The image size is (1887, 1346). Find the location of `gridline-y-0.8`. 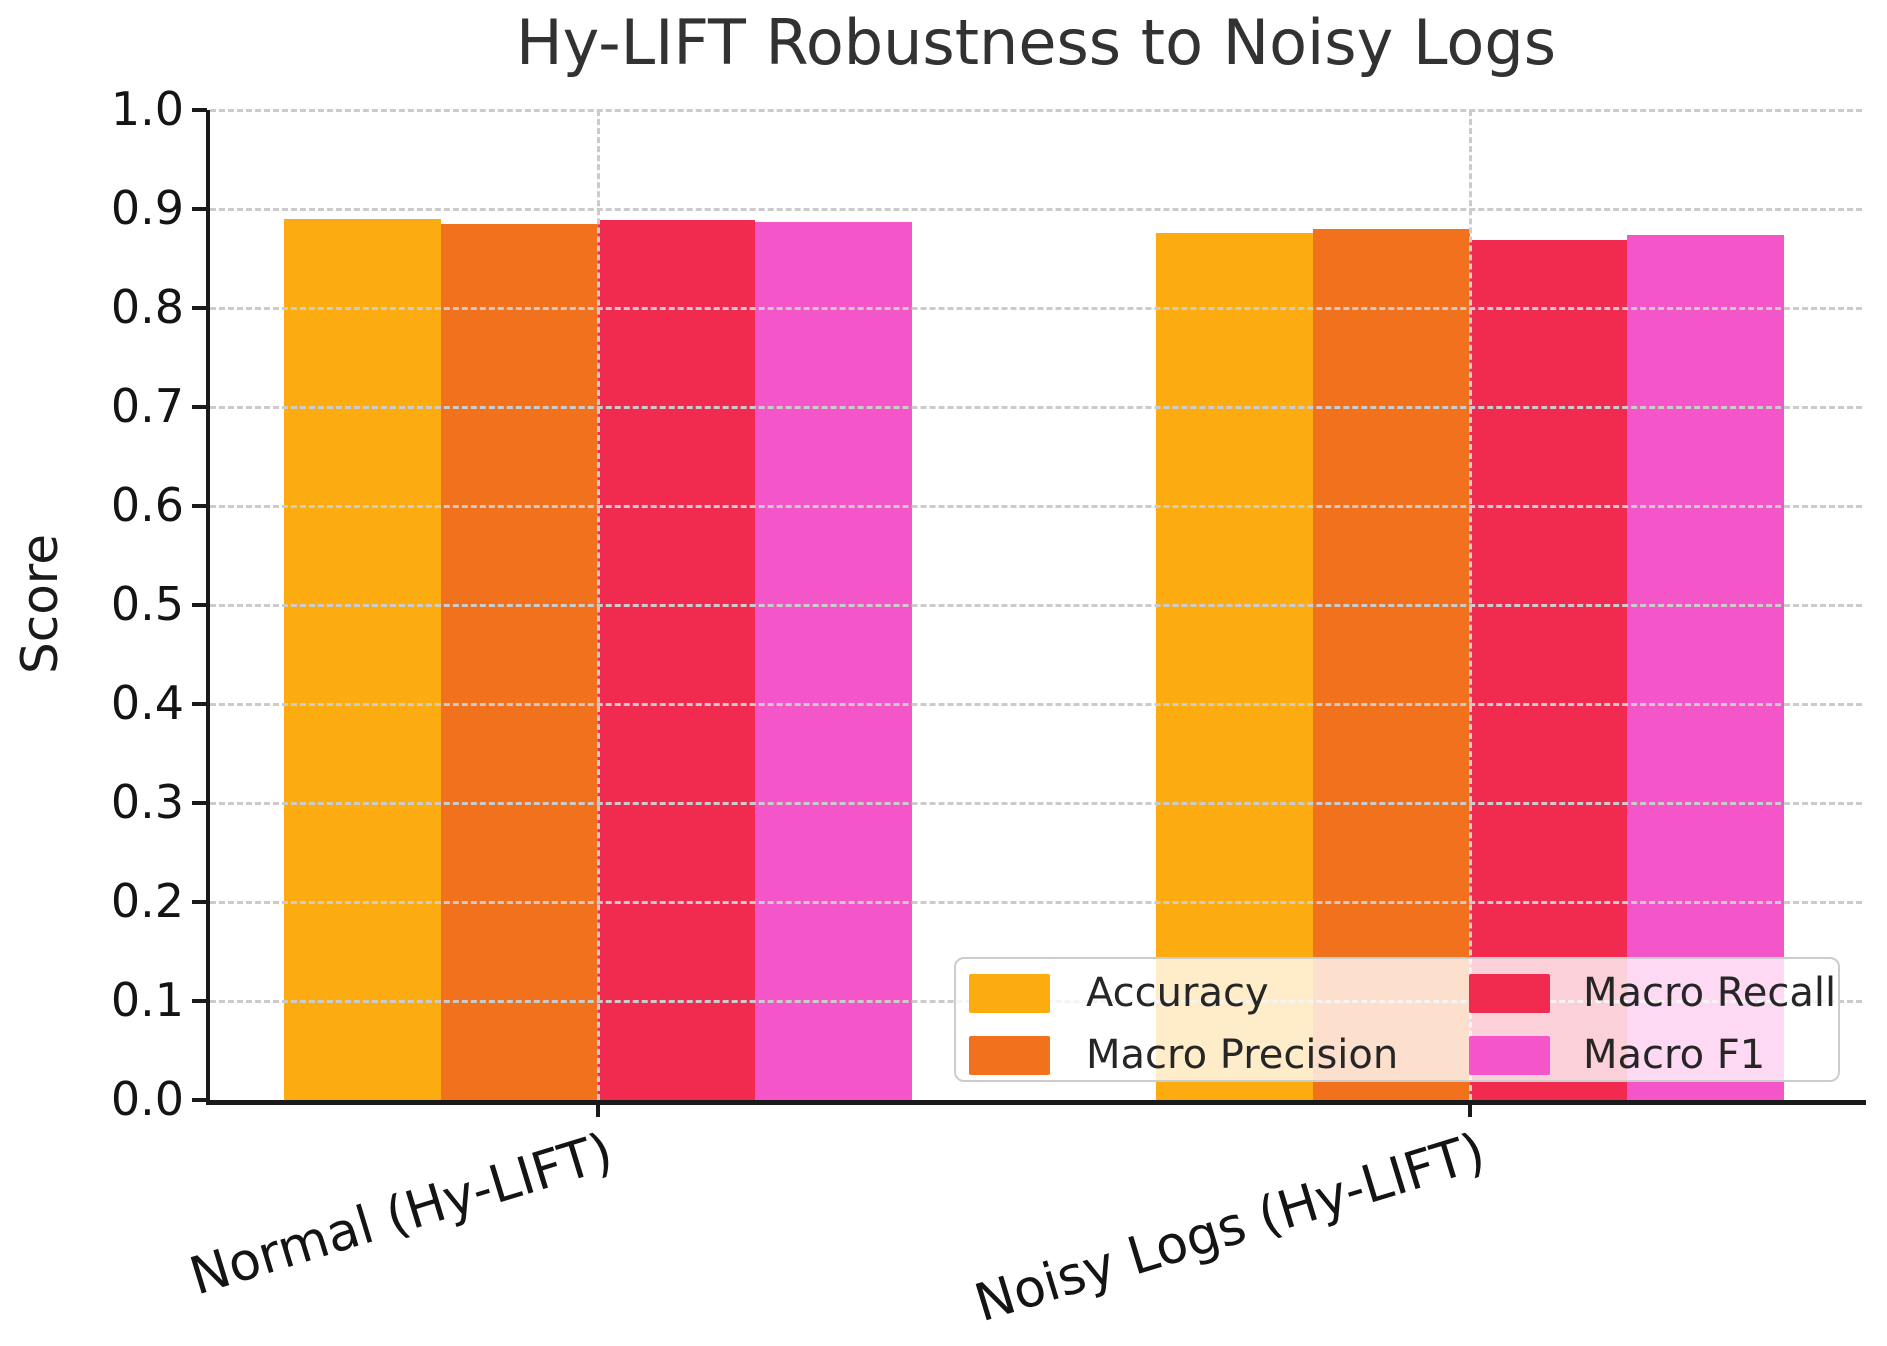

gridline-y-0.8 is located at coordinates (1036, 308).